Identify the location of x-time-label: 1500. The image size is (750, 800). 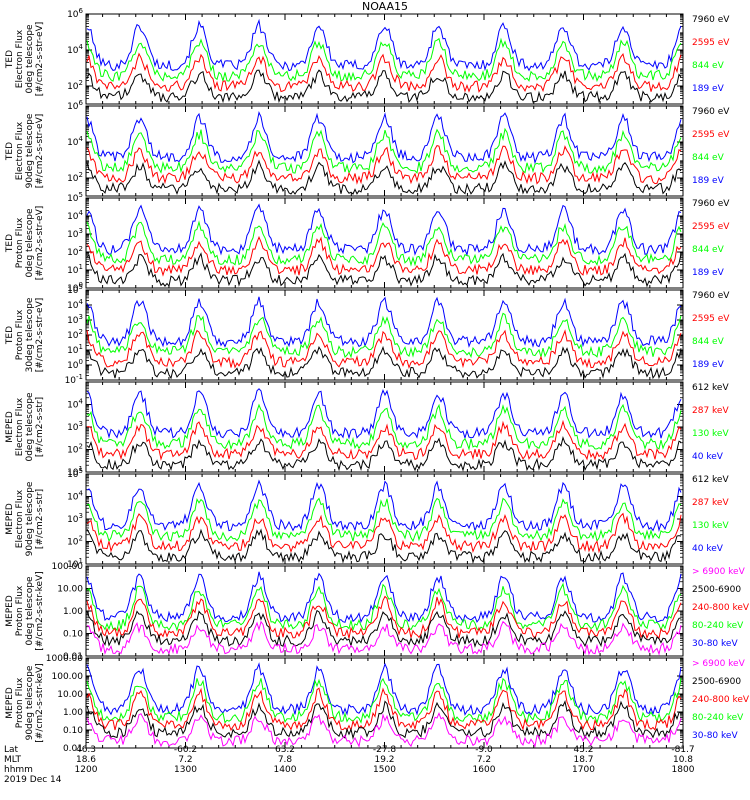
(384, 770).